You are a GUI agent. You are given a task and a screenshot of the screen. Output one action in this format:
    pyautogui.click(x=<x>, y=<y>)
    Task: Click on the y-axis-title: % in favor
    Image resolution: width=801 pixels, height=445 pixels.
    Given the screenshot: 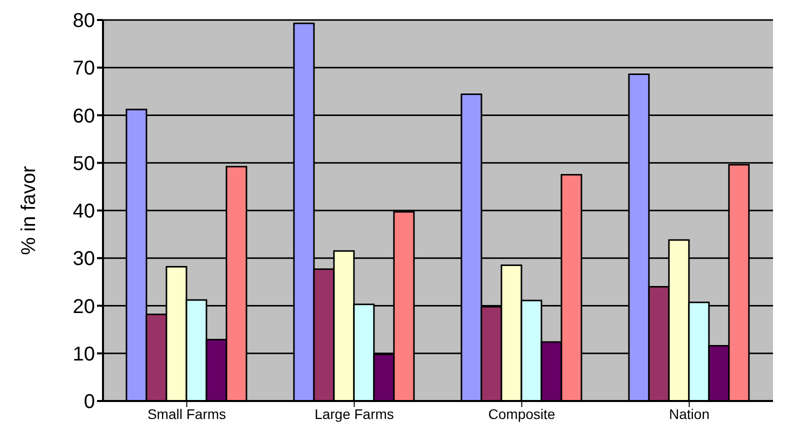 What is the action you would take?
    pyautogui.click(x=29, y=210)
    